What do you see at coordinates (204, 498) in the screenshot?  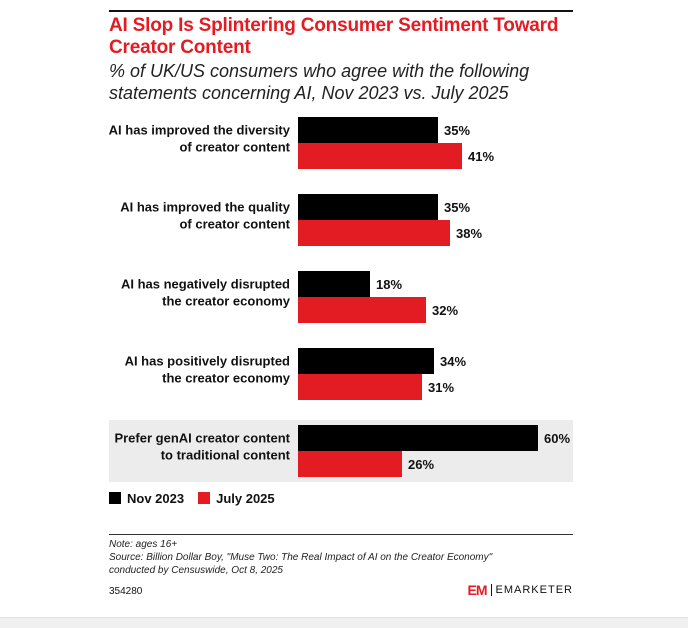 I see `legend-swatch-july-2025` at bounding box center [204, 498].